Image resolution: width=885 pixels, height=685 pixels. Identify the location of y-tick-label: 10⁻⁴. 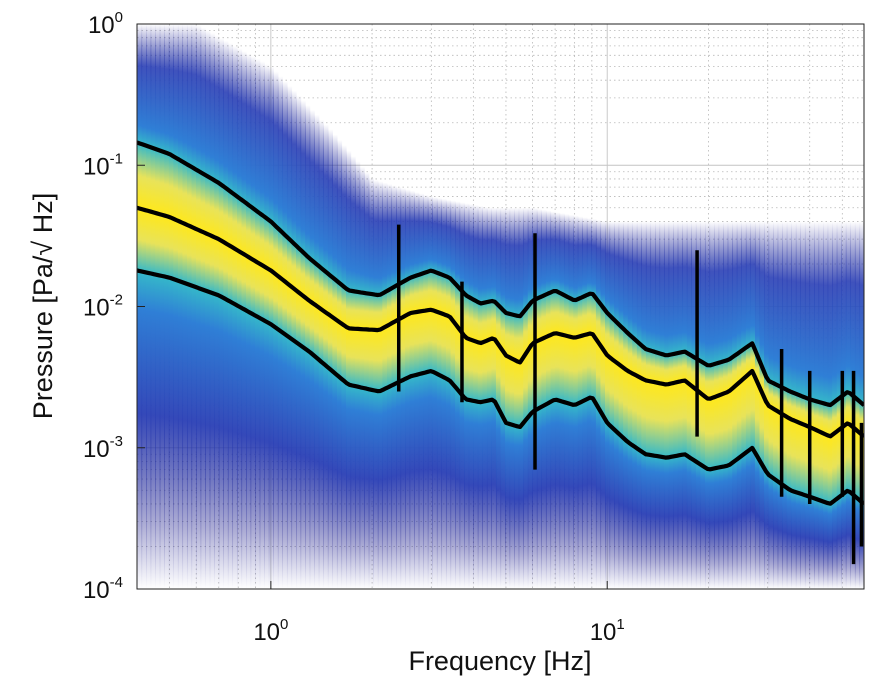
(103, 589).